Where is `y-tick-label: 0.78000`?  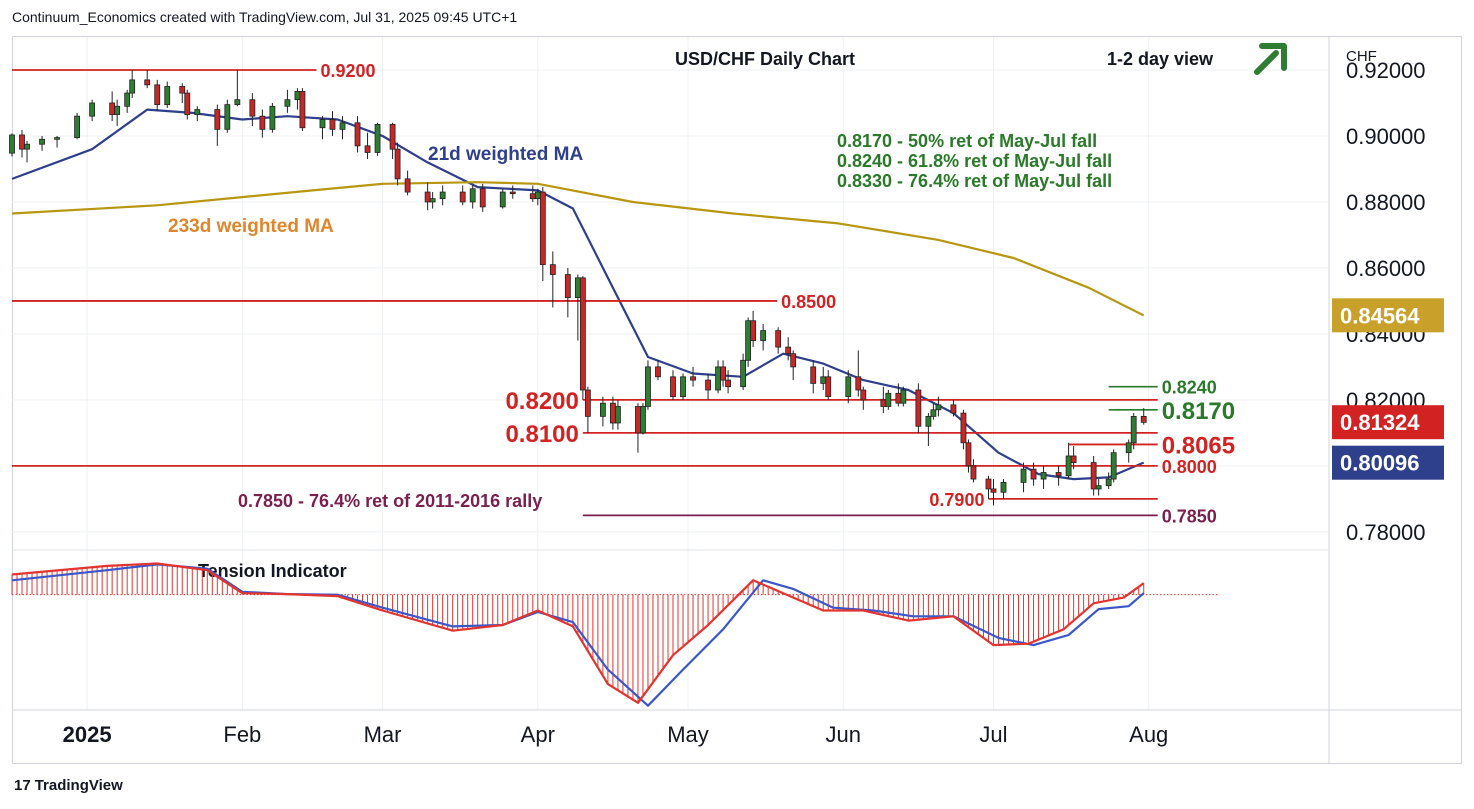
y-tick-label: 0.78000 is located at coordinates (1386, 532).